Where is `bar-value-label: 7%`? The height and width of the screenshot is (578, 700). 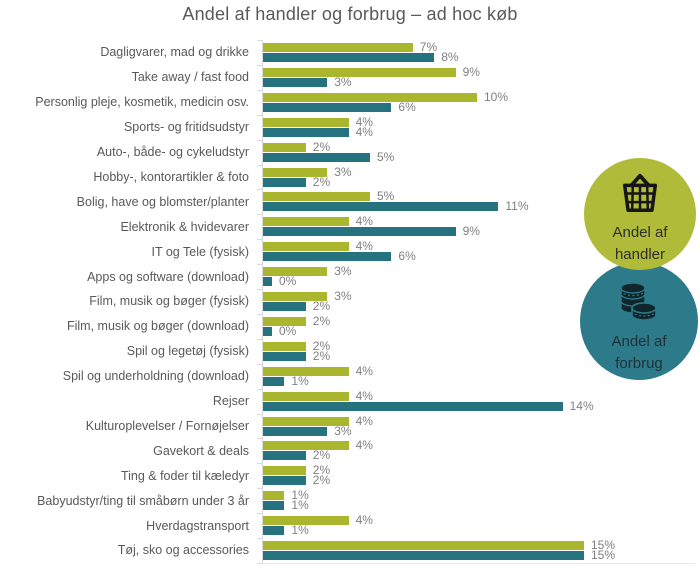 bar-value-label: 7% is located at coordinates (428, 47).